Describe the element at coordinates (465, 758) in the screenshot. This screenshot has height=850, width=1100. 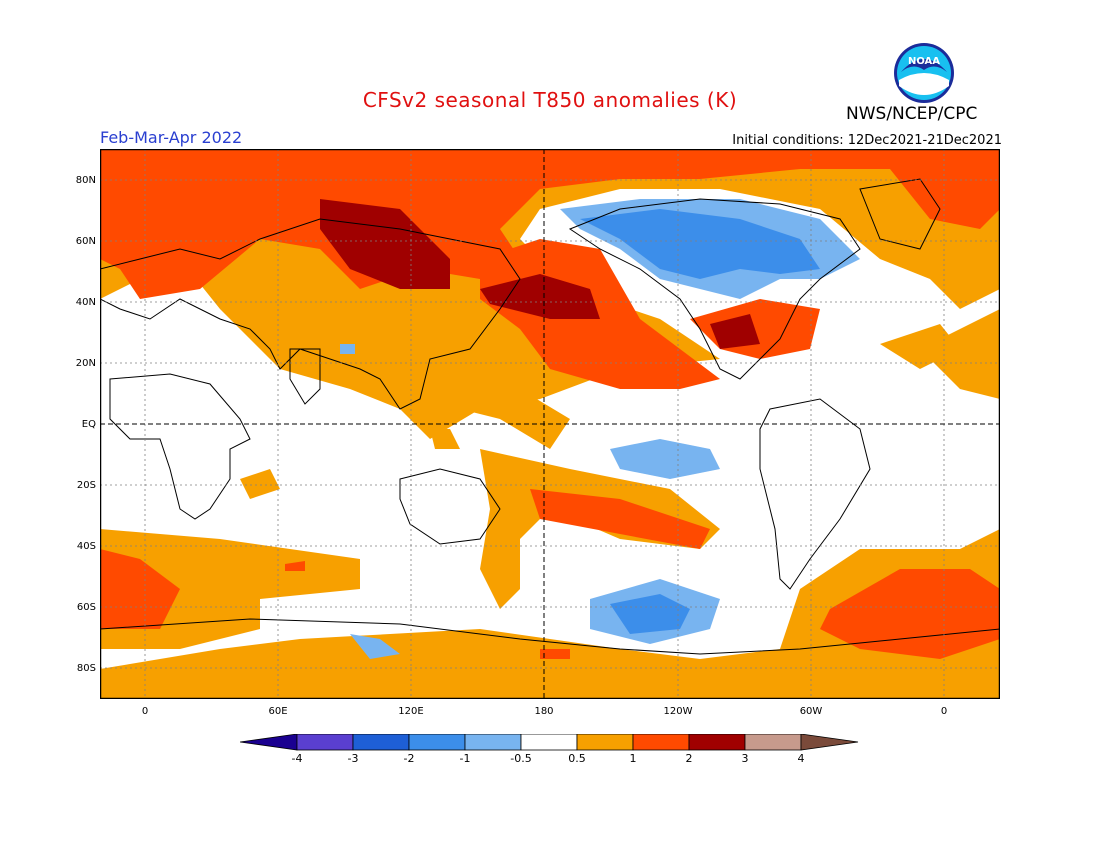
I see `colorbar-label: -1` at that location.